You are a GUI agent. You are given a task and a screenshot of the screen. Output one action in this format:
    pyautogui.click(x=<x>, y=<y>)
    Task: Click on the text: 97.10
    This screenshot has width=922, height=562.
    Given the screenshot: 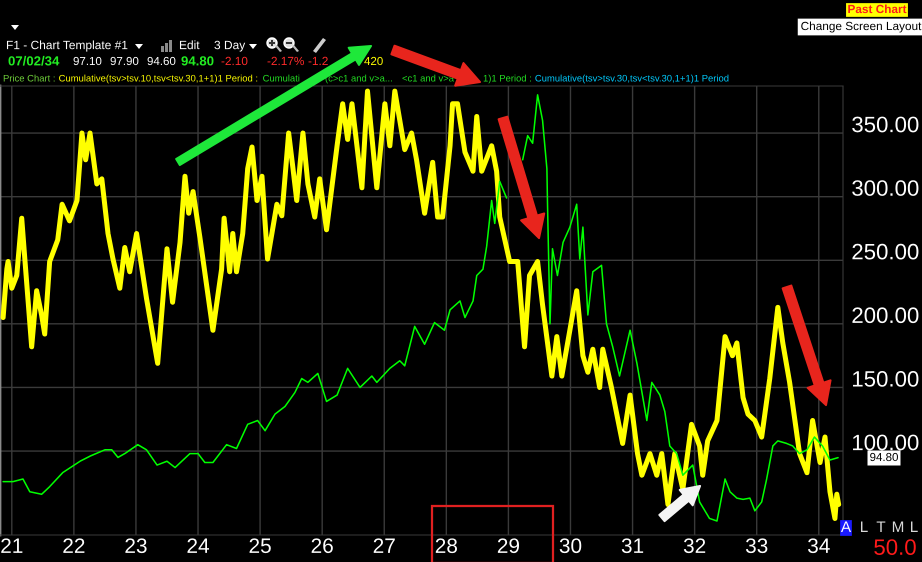 What is the action you would take?
    pyautogui.click(x=88, y=61)
    